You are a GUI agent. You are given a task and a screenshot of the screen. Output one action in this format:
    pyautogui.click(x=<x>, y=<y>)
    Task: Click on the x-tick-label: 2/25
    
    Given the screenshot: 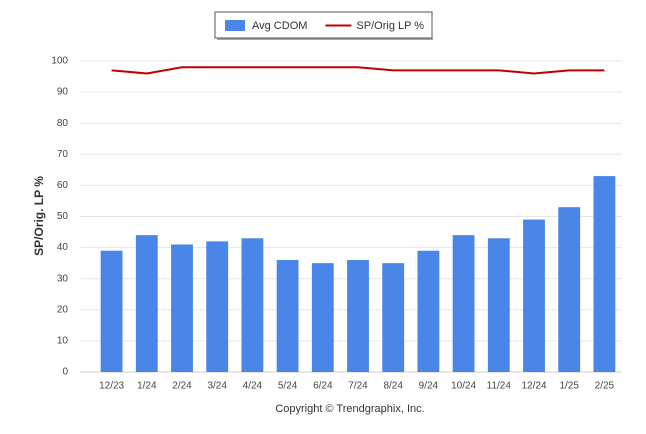 What is the action you would take?
    pyautogui.click(x=605, y=386)
    